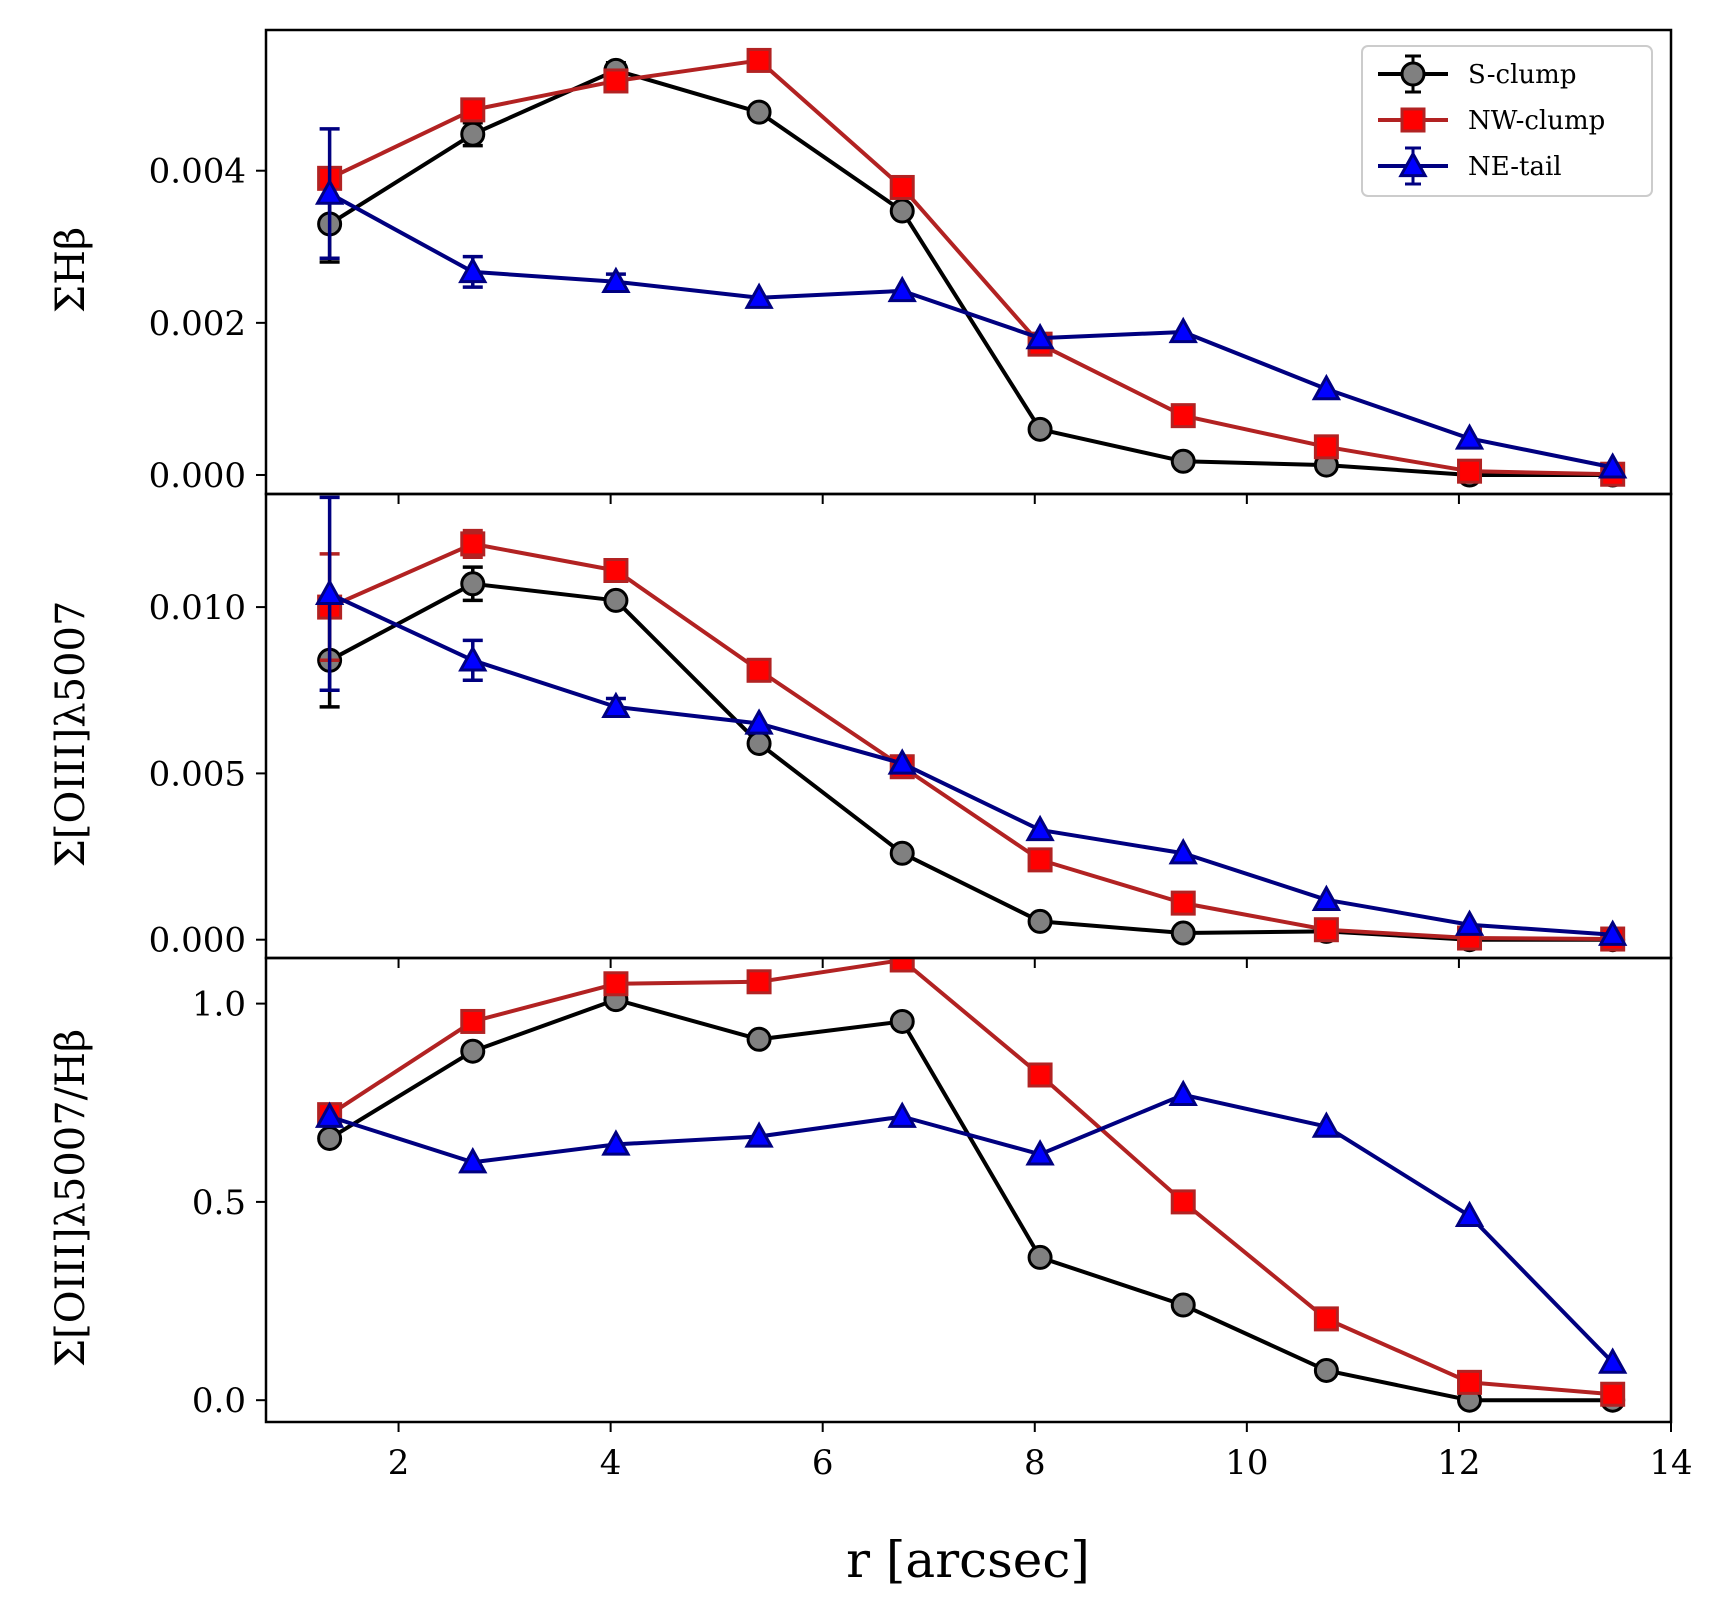 The width and height of the screenshot is (1713, 1610). What do you see at coordinates (197, 774) in the screenshot?
I see `ytick-label: 0.005` at bounding box center [197, 774].